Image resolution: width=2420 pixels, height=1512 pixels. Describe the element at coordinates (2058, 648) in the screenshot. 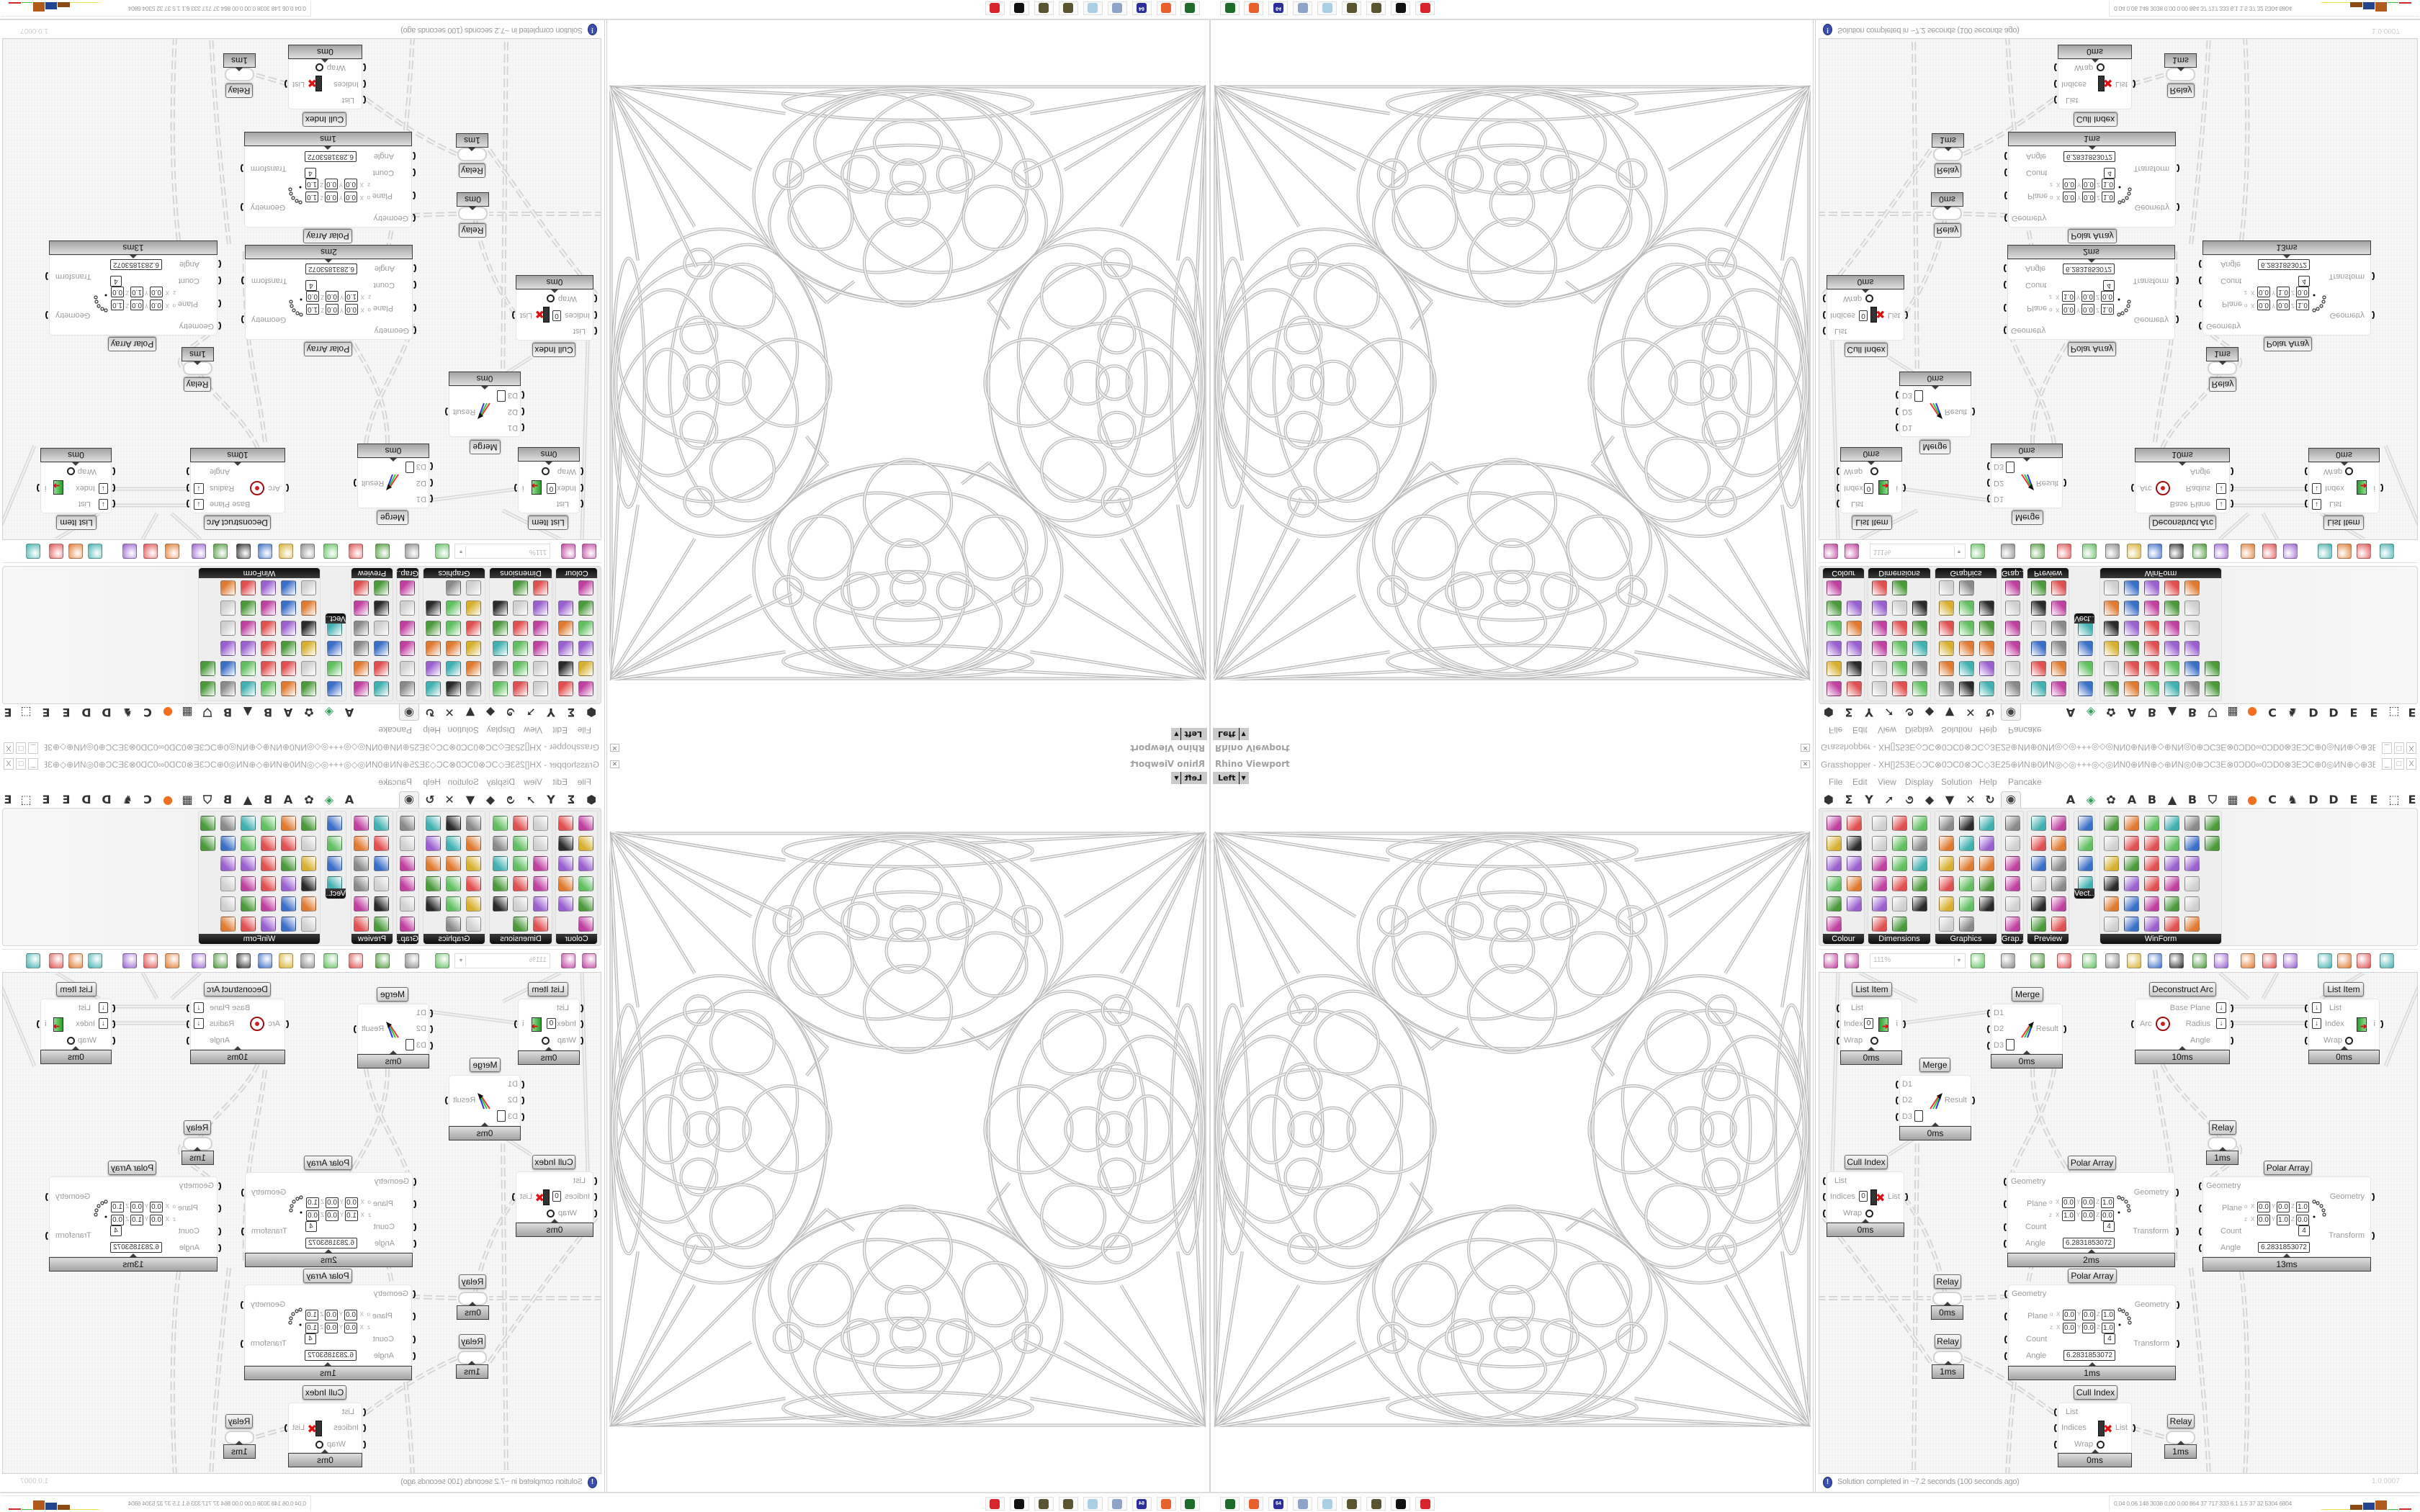

I see `heart-mesh-icon` at that location.